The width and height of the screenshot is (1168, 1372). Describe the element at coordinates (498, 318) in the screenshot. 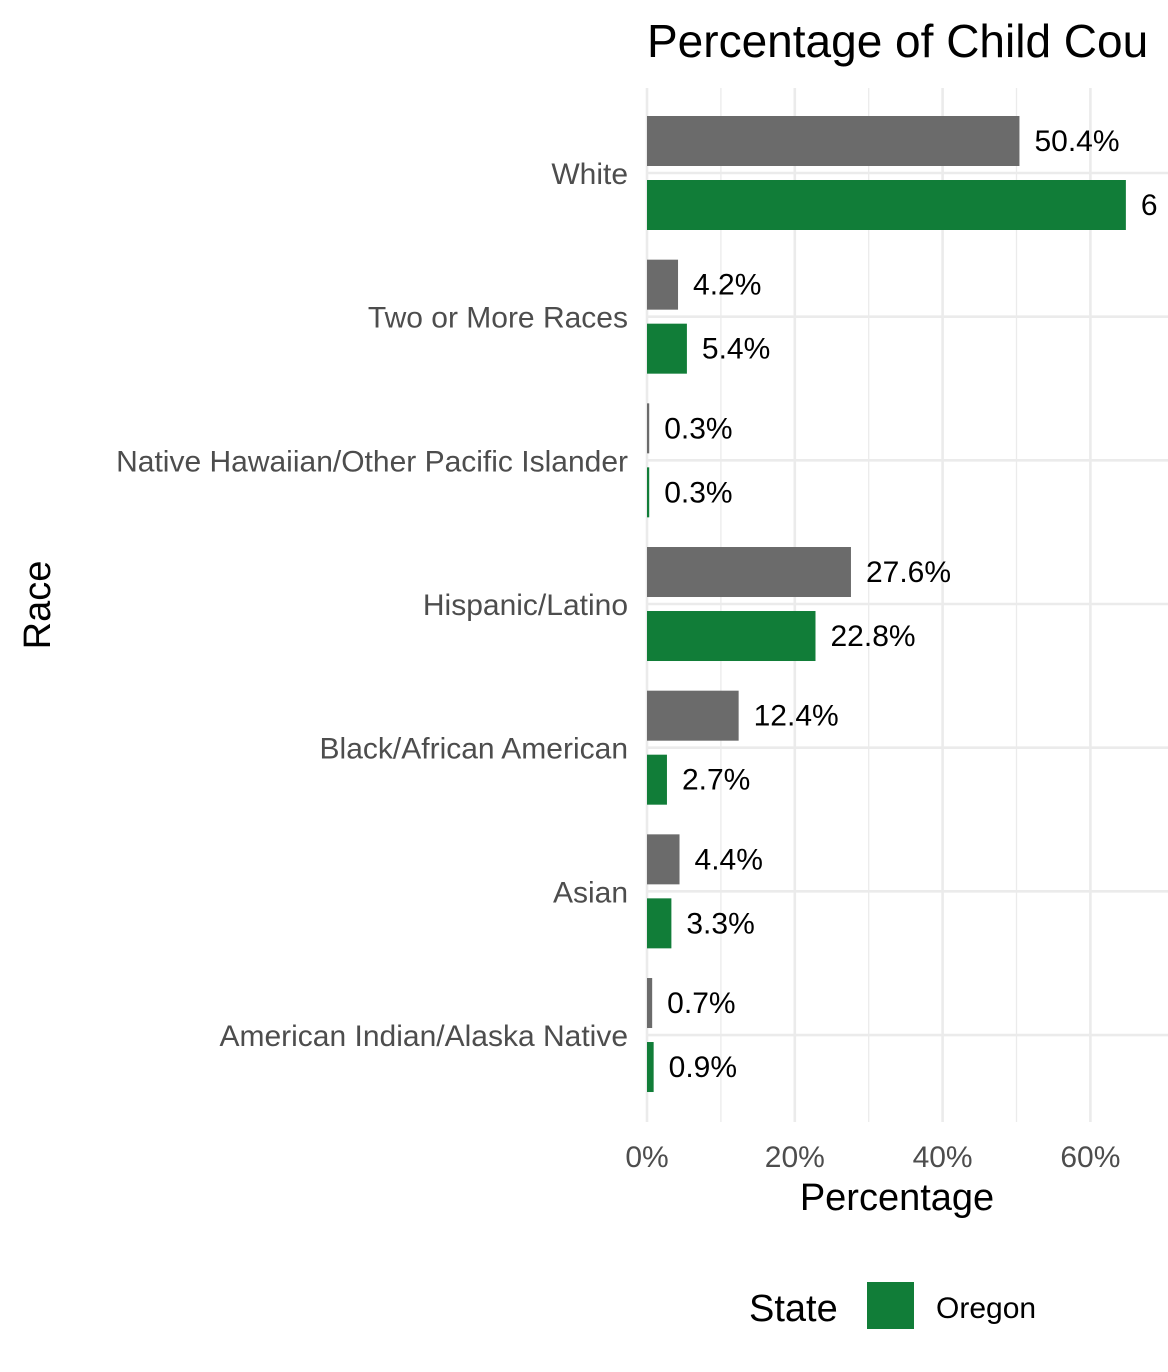

I see `y-tick-label: Two or More Races` at that location.